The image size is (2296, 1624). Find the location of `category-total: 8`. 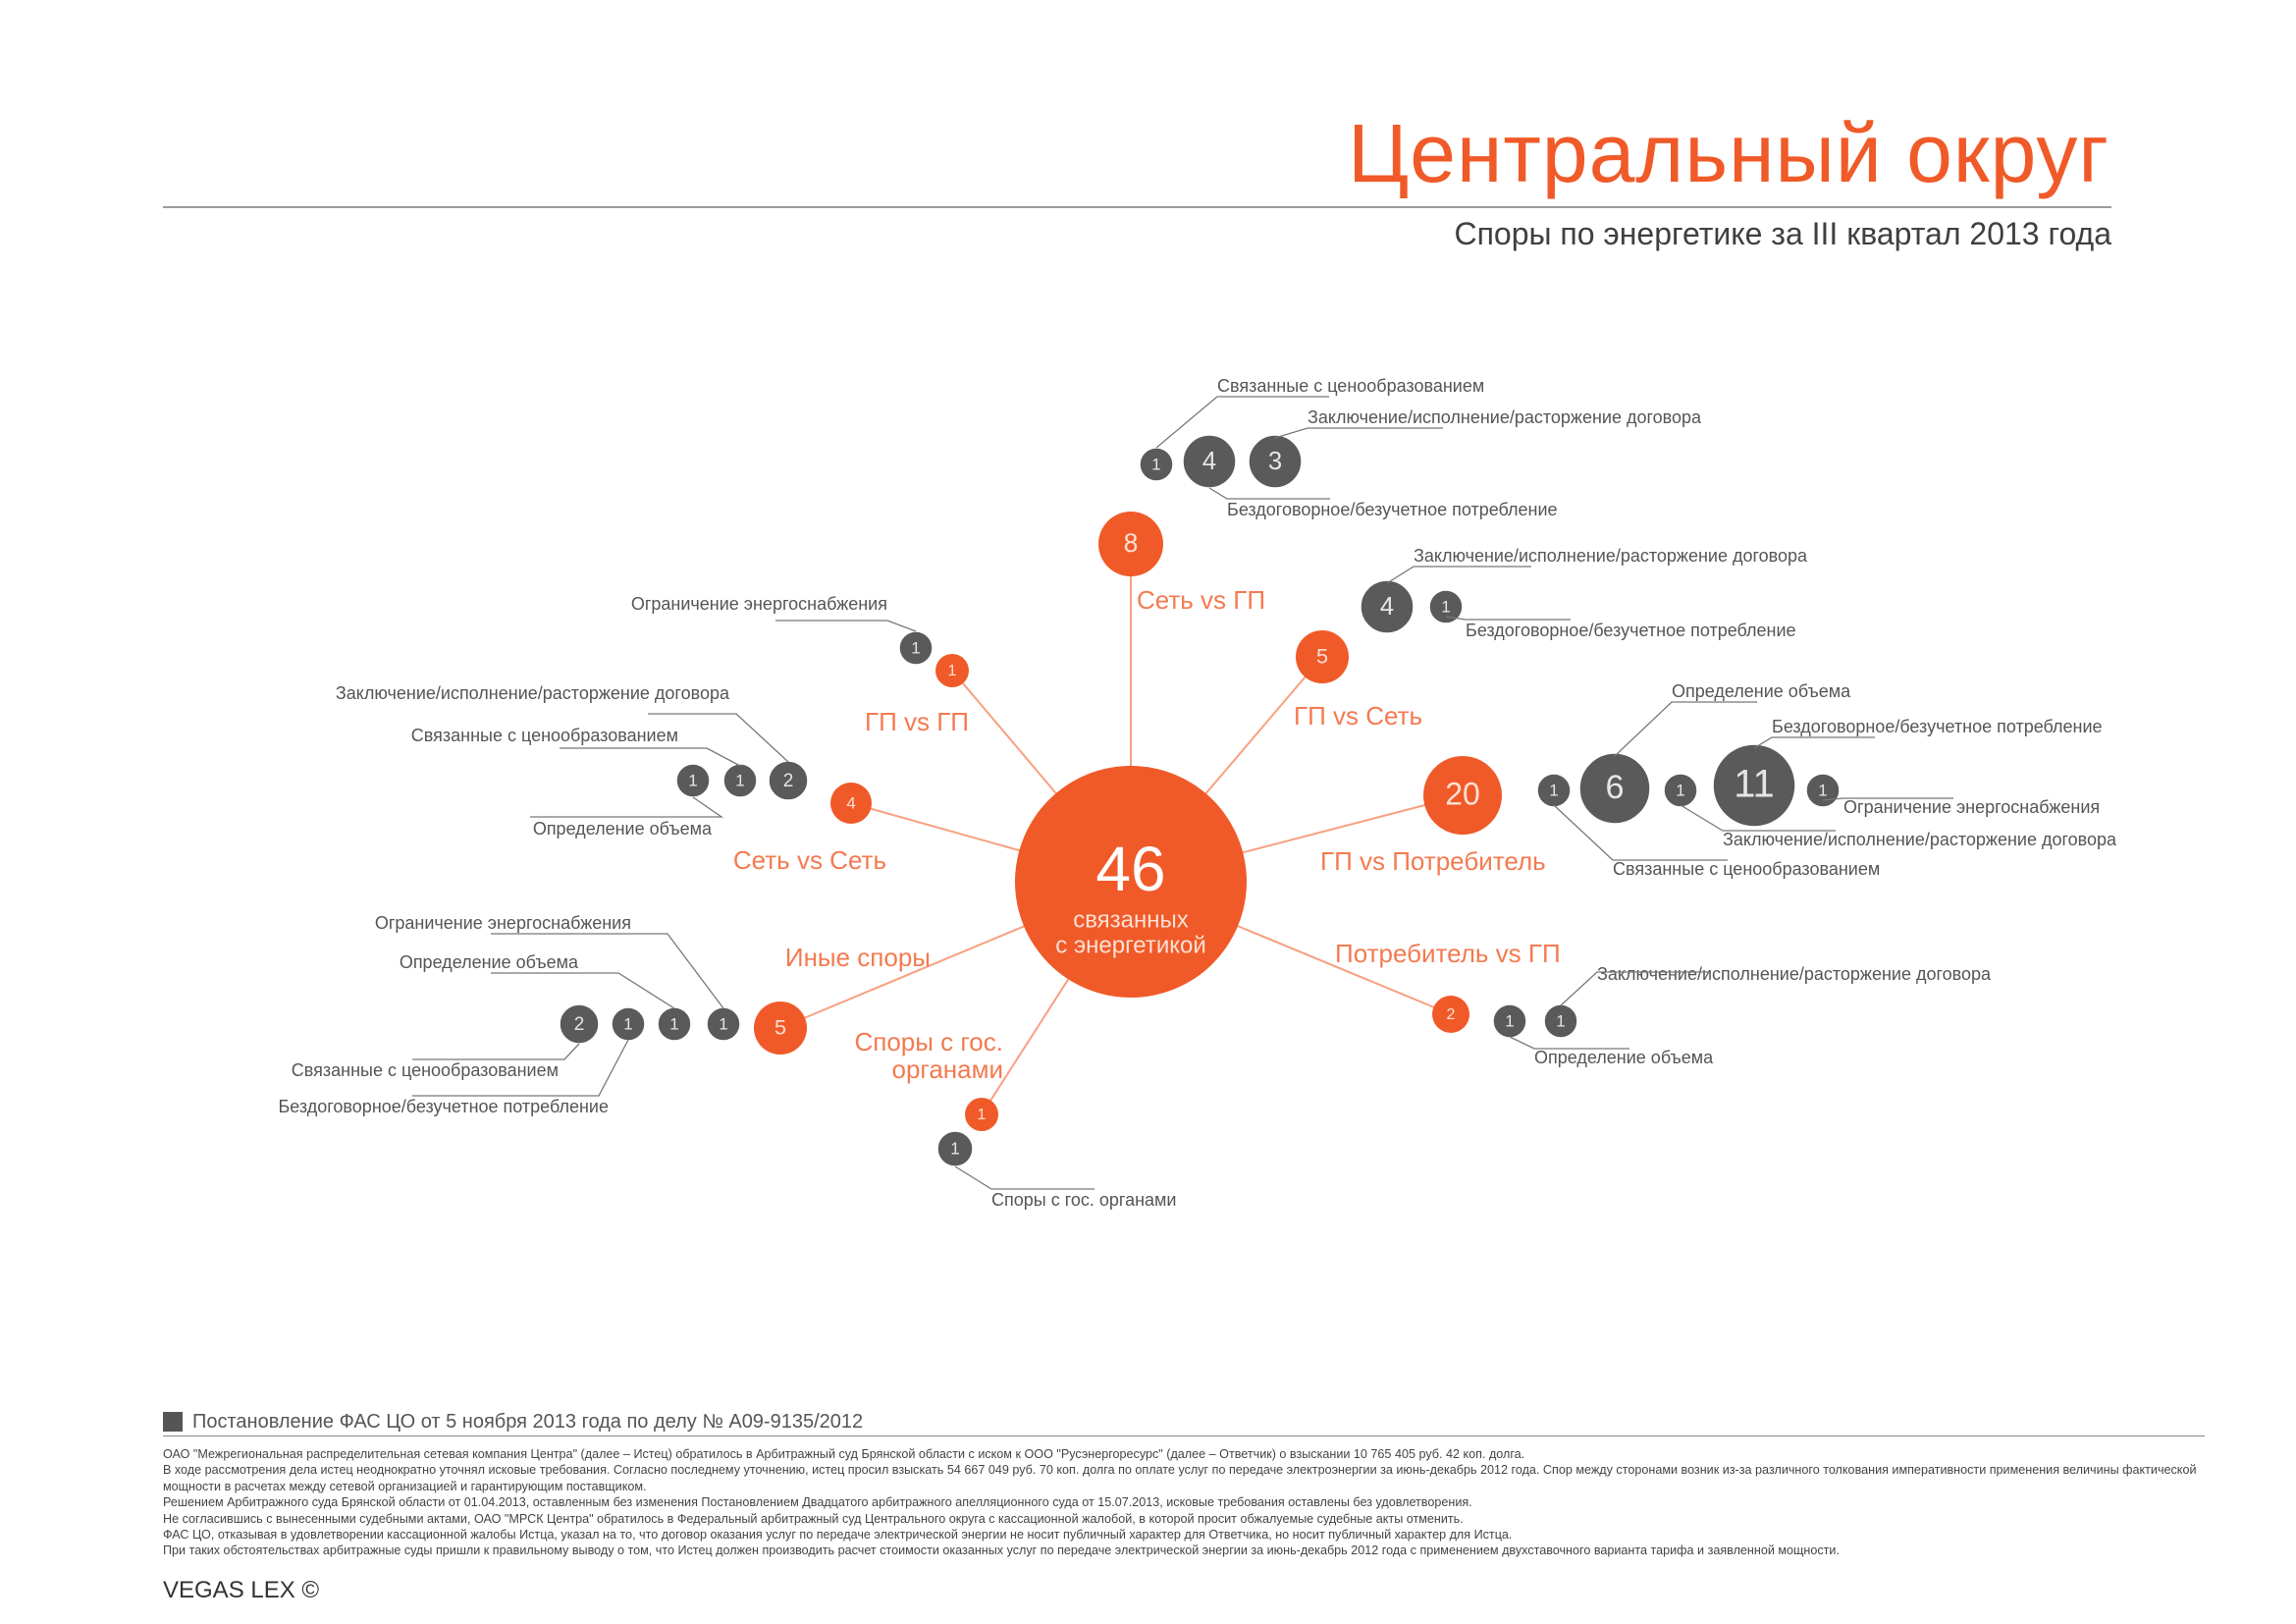

category-total: 8 is located at coordinates (1131, 543).